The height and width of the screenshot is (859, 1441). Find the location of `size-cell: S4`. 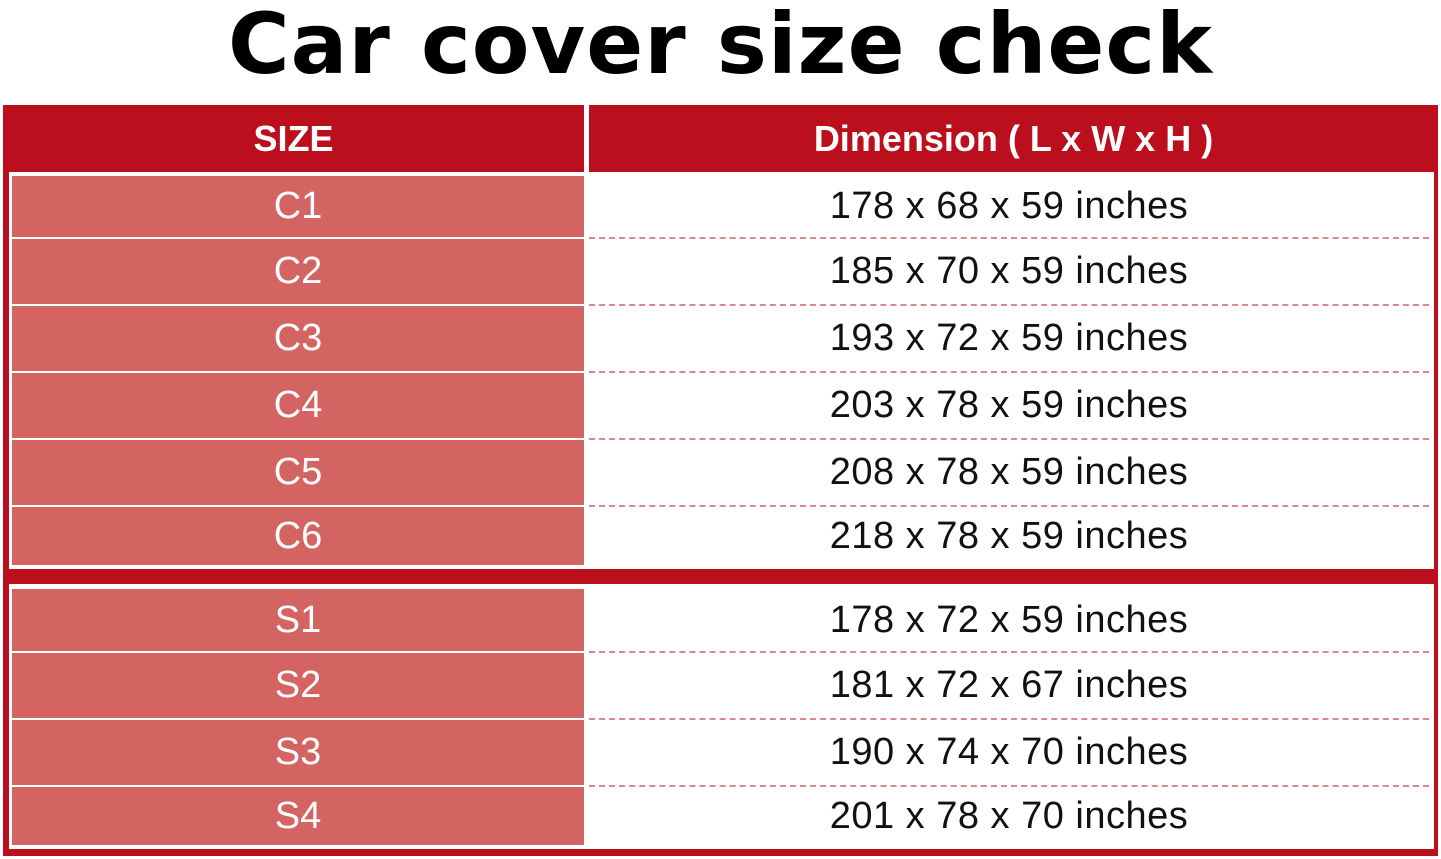

size-cell: S4 is located at coordinates (298, 816).